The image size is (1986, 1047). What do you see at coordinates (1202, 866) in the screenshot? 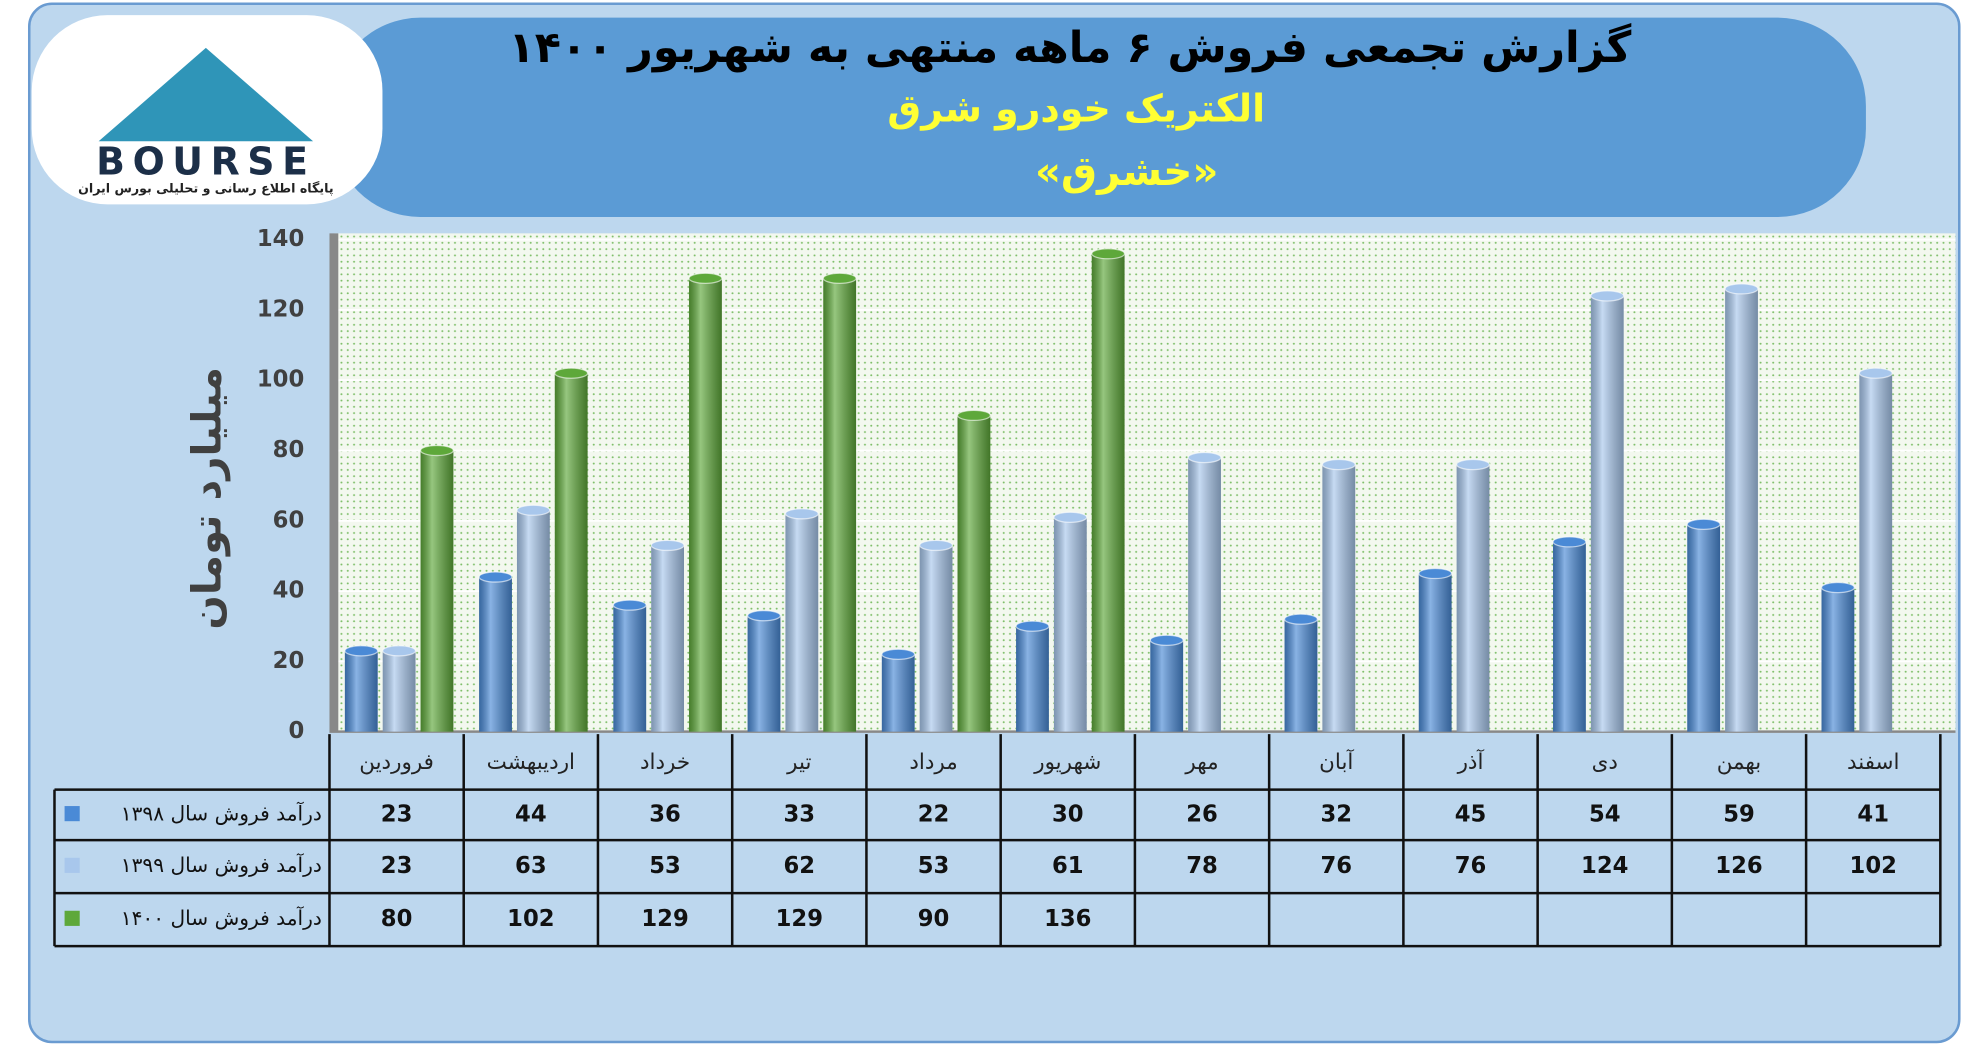
I see `table-value: 78` at bounding box center [1202, 866].